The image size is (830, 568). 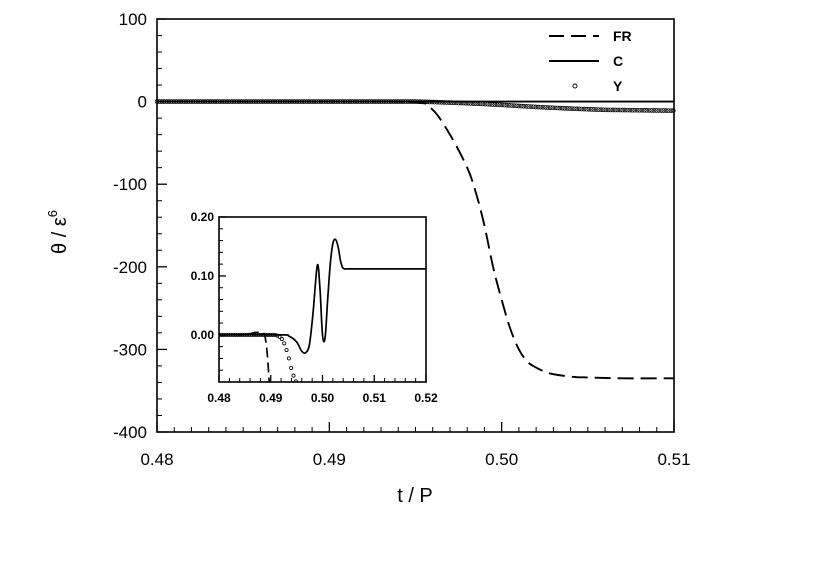 What do you see at coordinates (130, 432) in the screenshot?
I see `main-y-tick-label: -400` at bounding box center [130, 432].